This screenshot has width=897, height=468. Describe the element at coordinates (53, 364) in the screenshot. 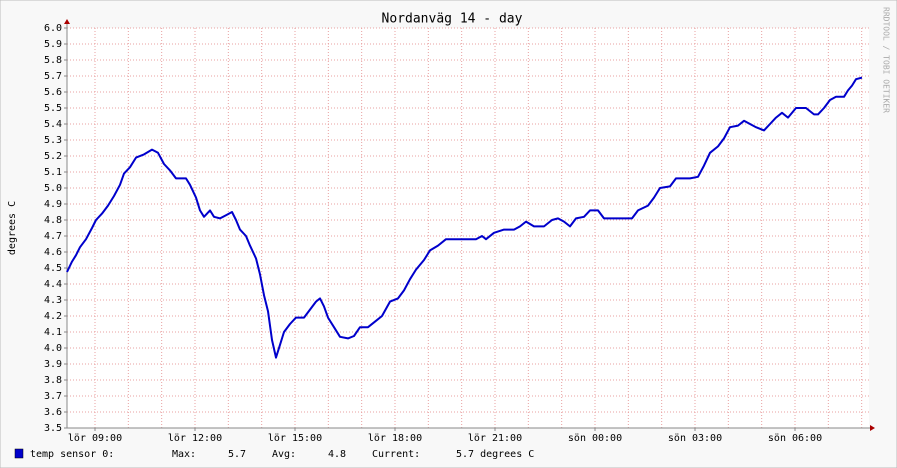

I see `y-tick-label: 3.9` at that location.